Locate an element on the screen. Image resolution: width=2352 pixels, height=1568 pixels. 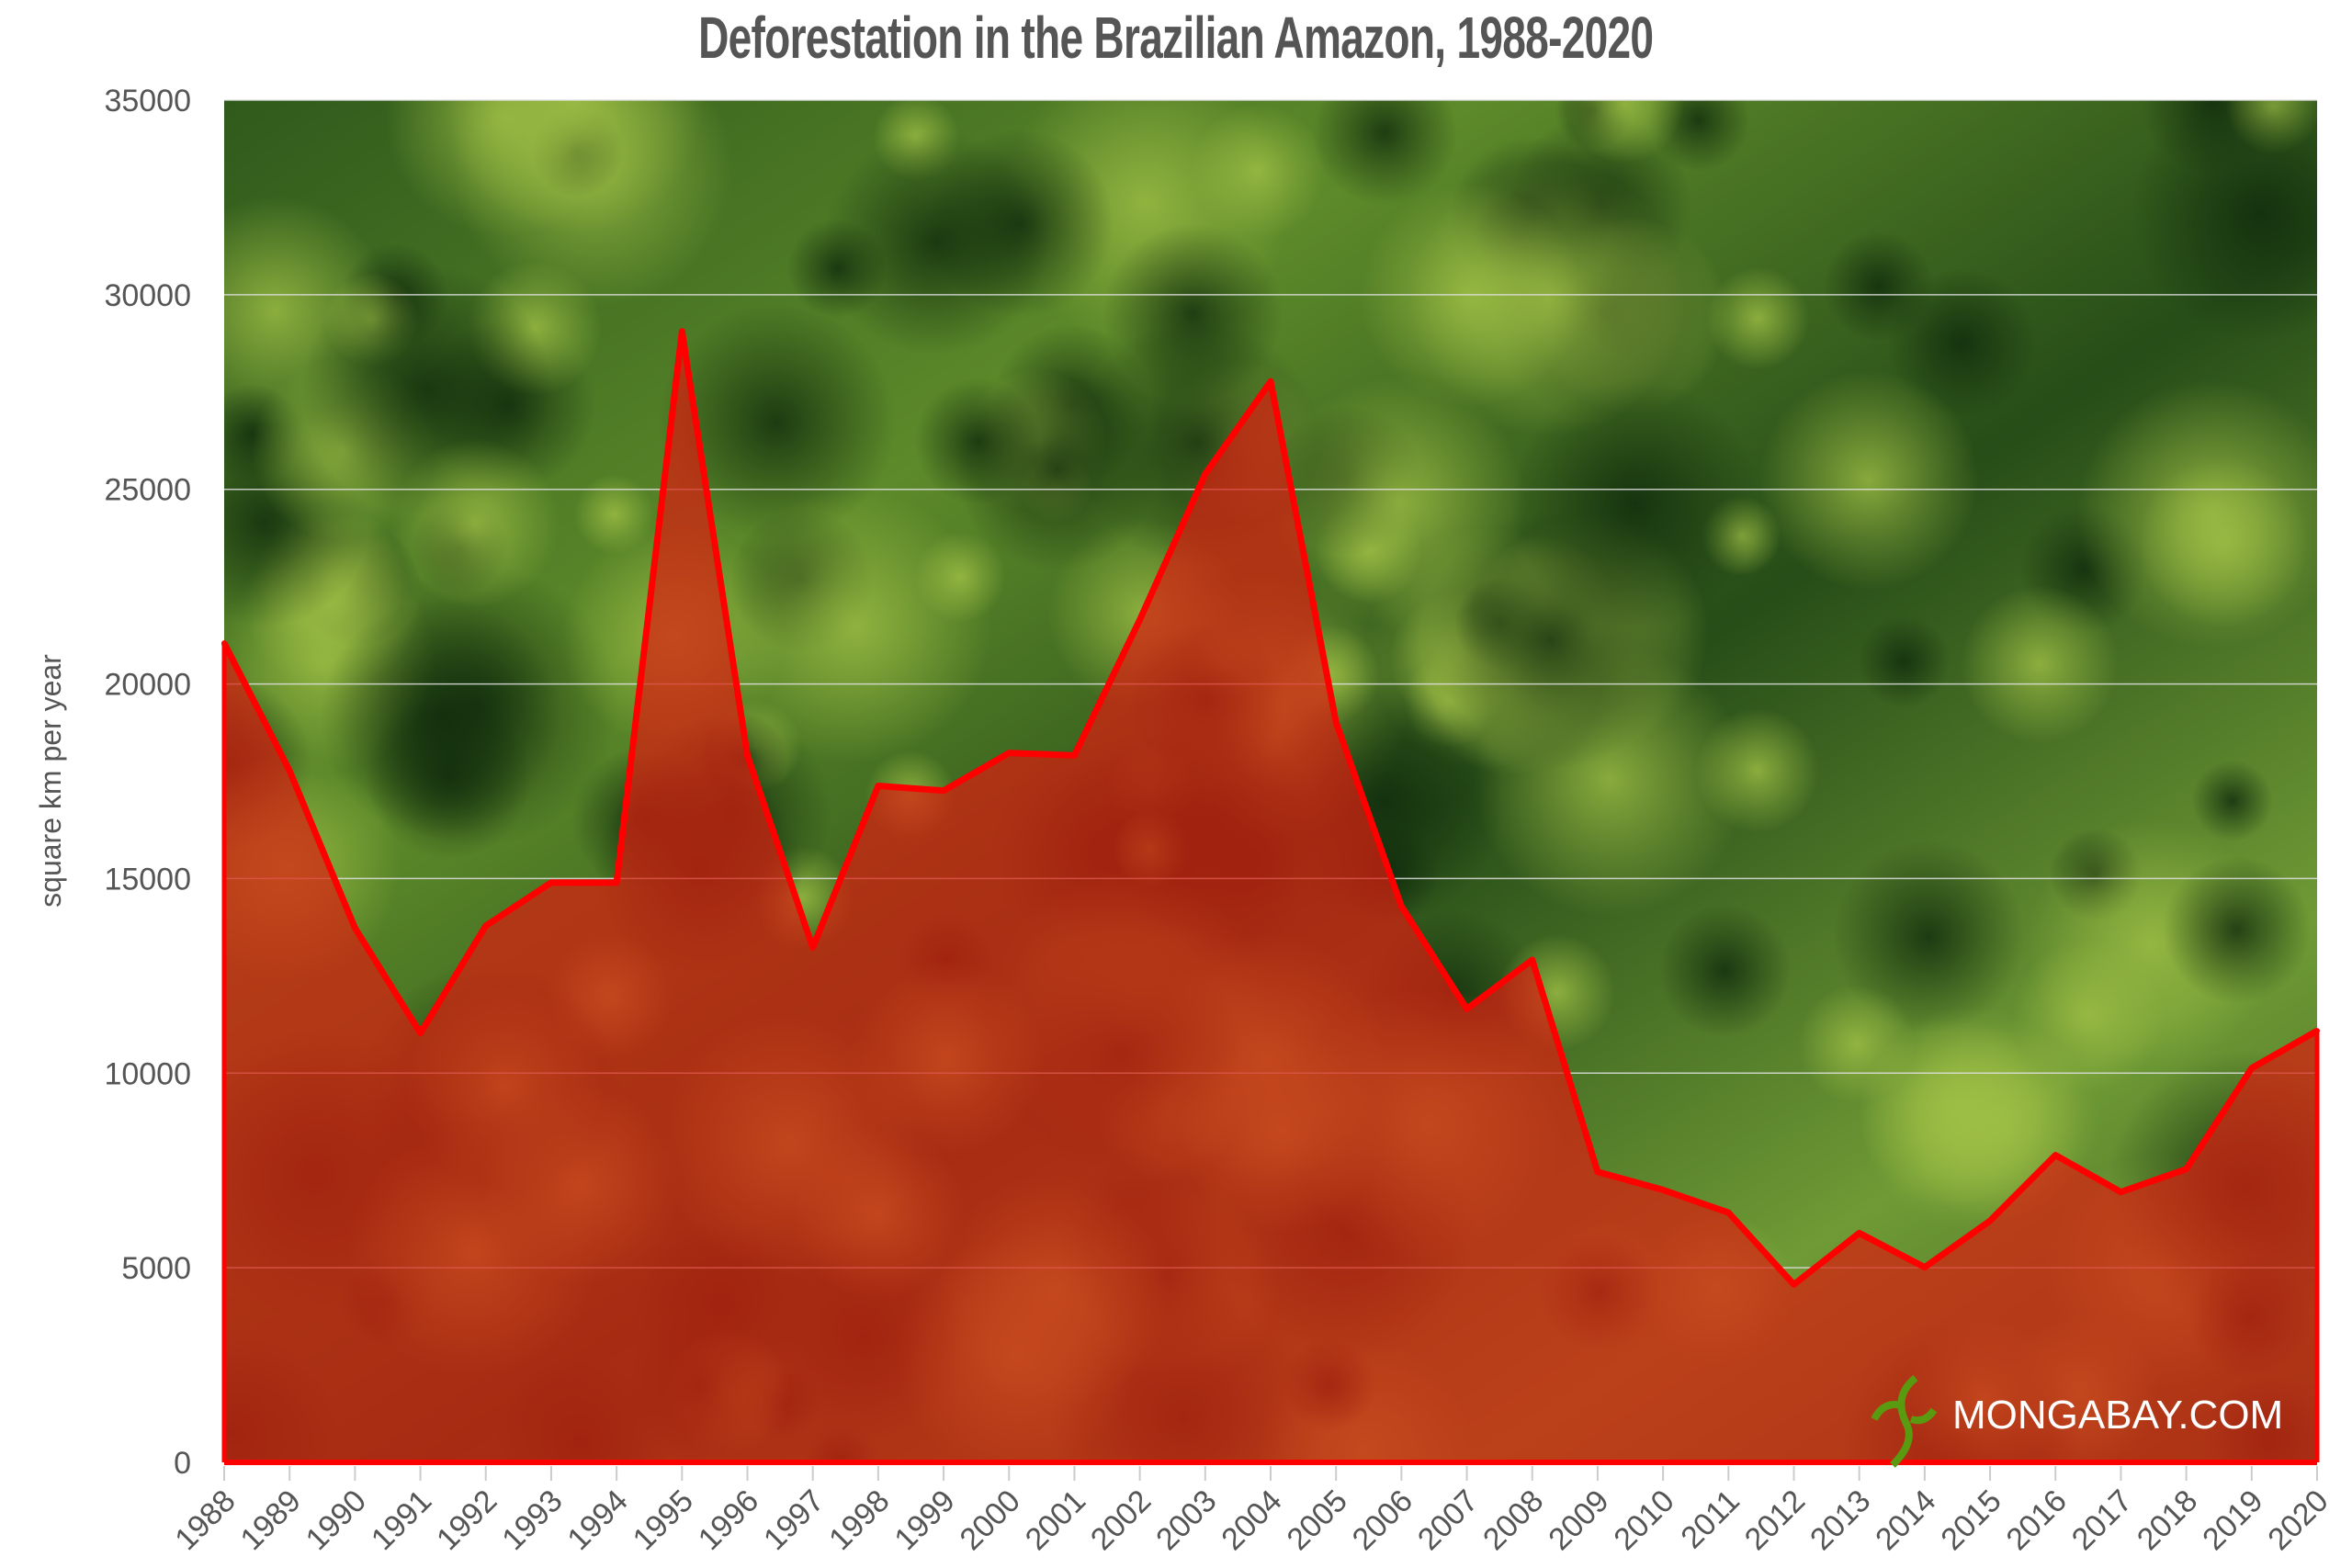
x-tick-label: 2014 is located at coordinates (1905, 1520).